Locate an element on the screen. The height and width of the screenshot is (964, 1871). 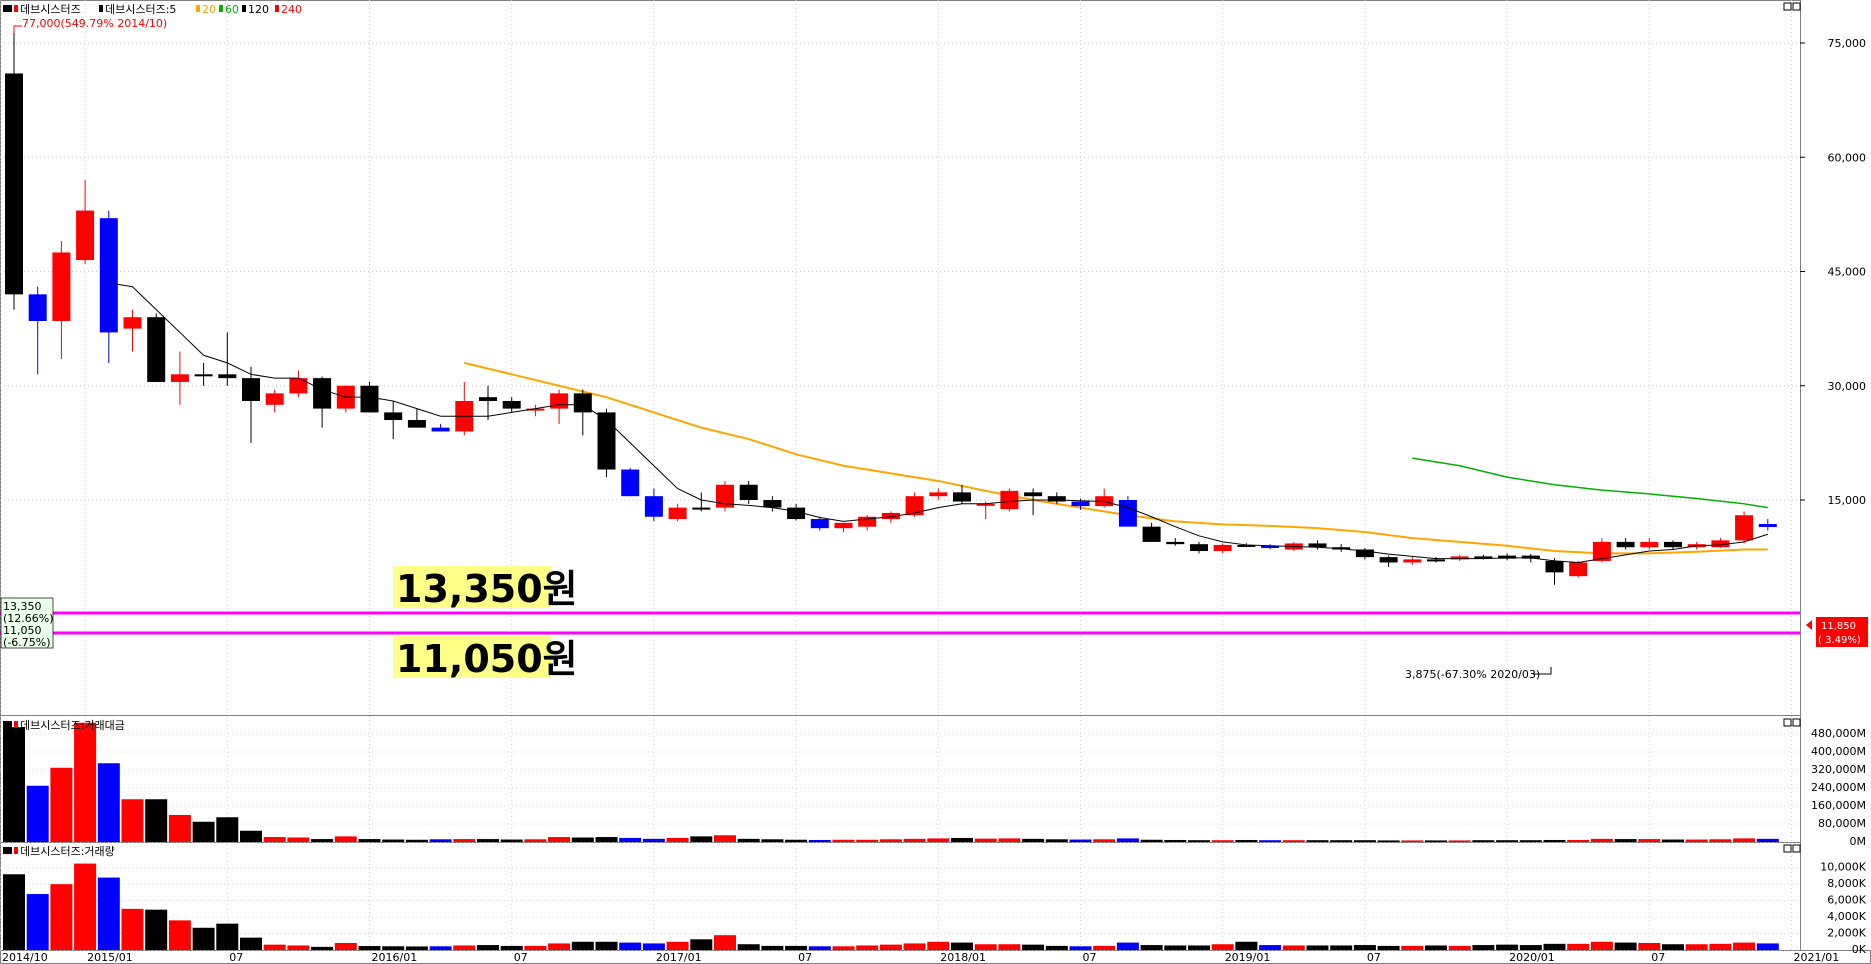
x-tick-label: 2014/10 is located at coordinates (25, 957).